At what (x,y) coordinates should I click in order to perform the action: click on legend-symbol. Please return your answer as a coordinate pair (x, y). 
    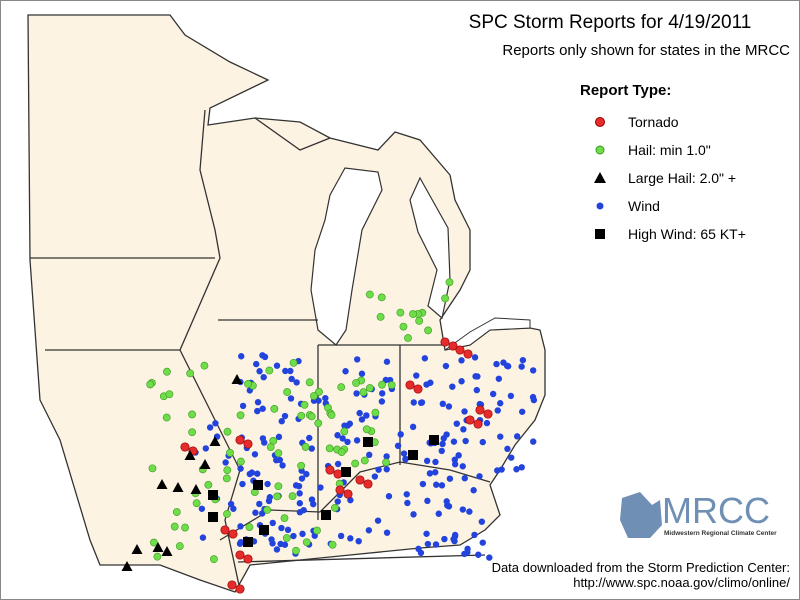
    Looking at the image, I should click on (600, 122).